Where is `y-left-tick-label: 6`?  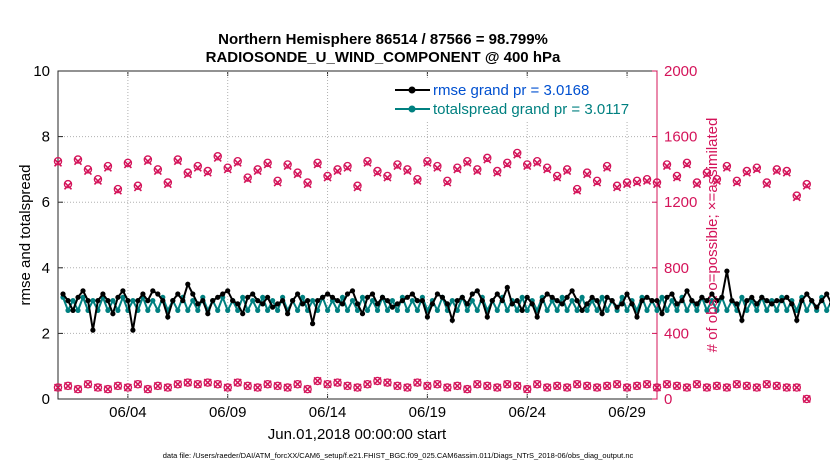 y-left-tick-label: 6 is located at coordinates (46, 202).